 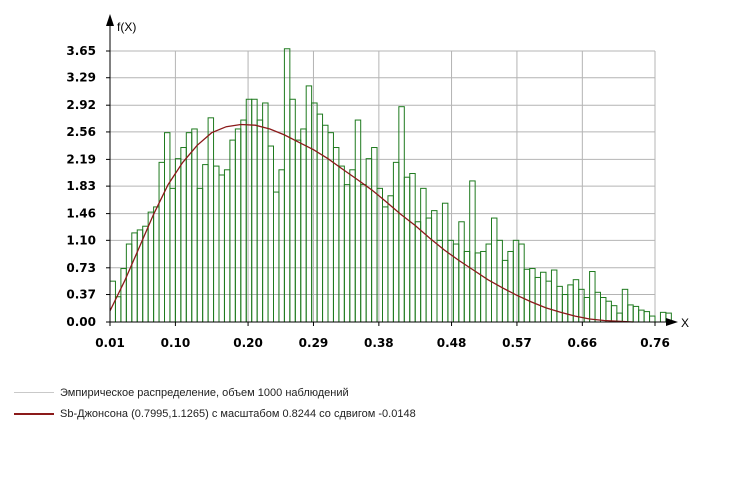 I want to click on y-tick-label: 2.92, so click(x=81, y=105).